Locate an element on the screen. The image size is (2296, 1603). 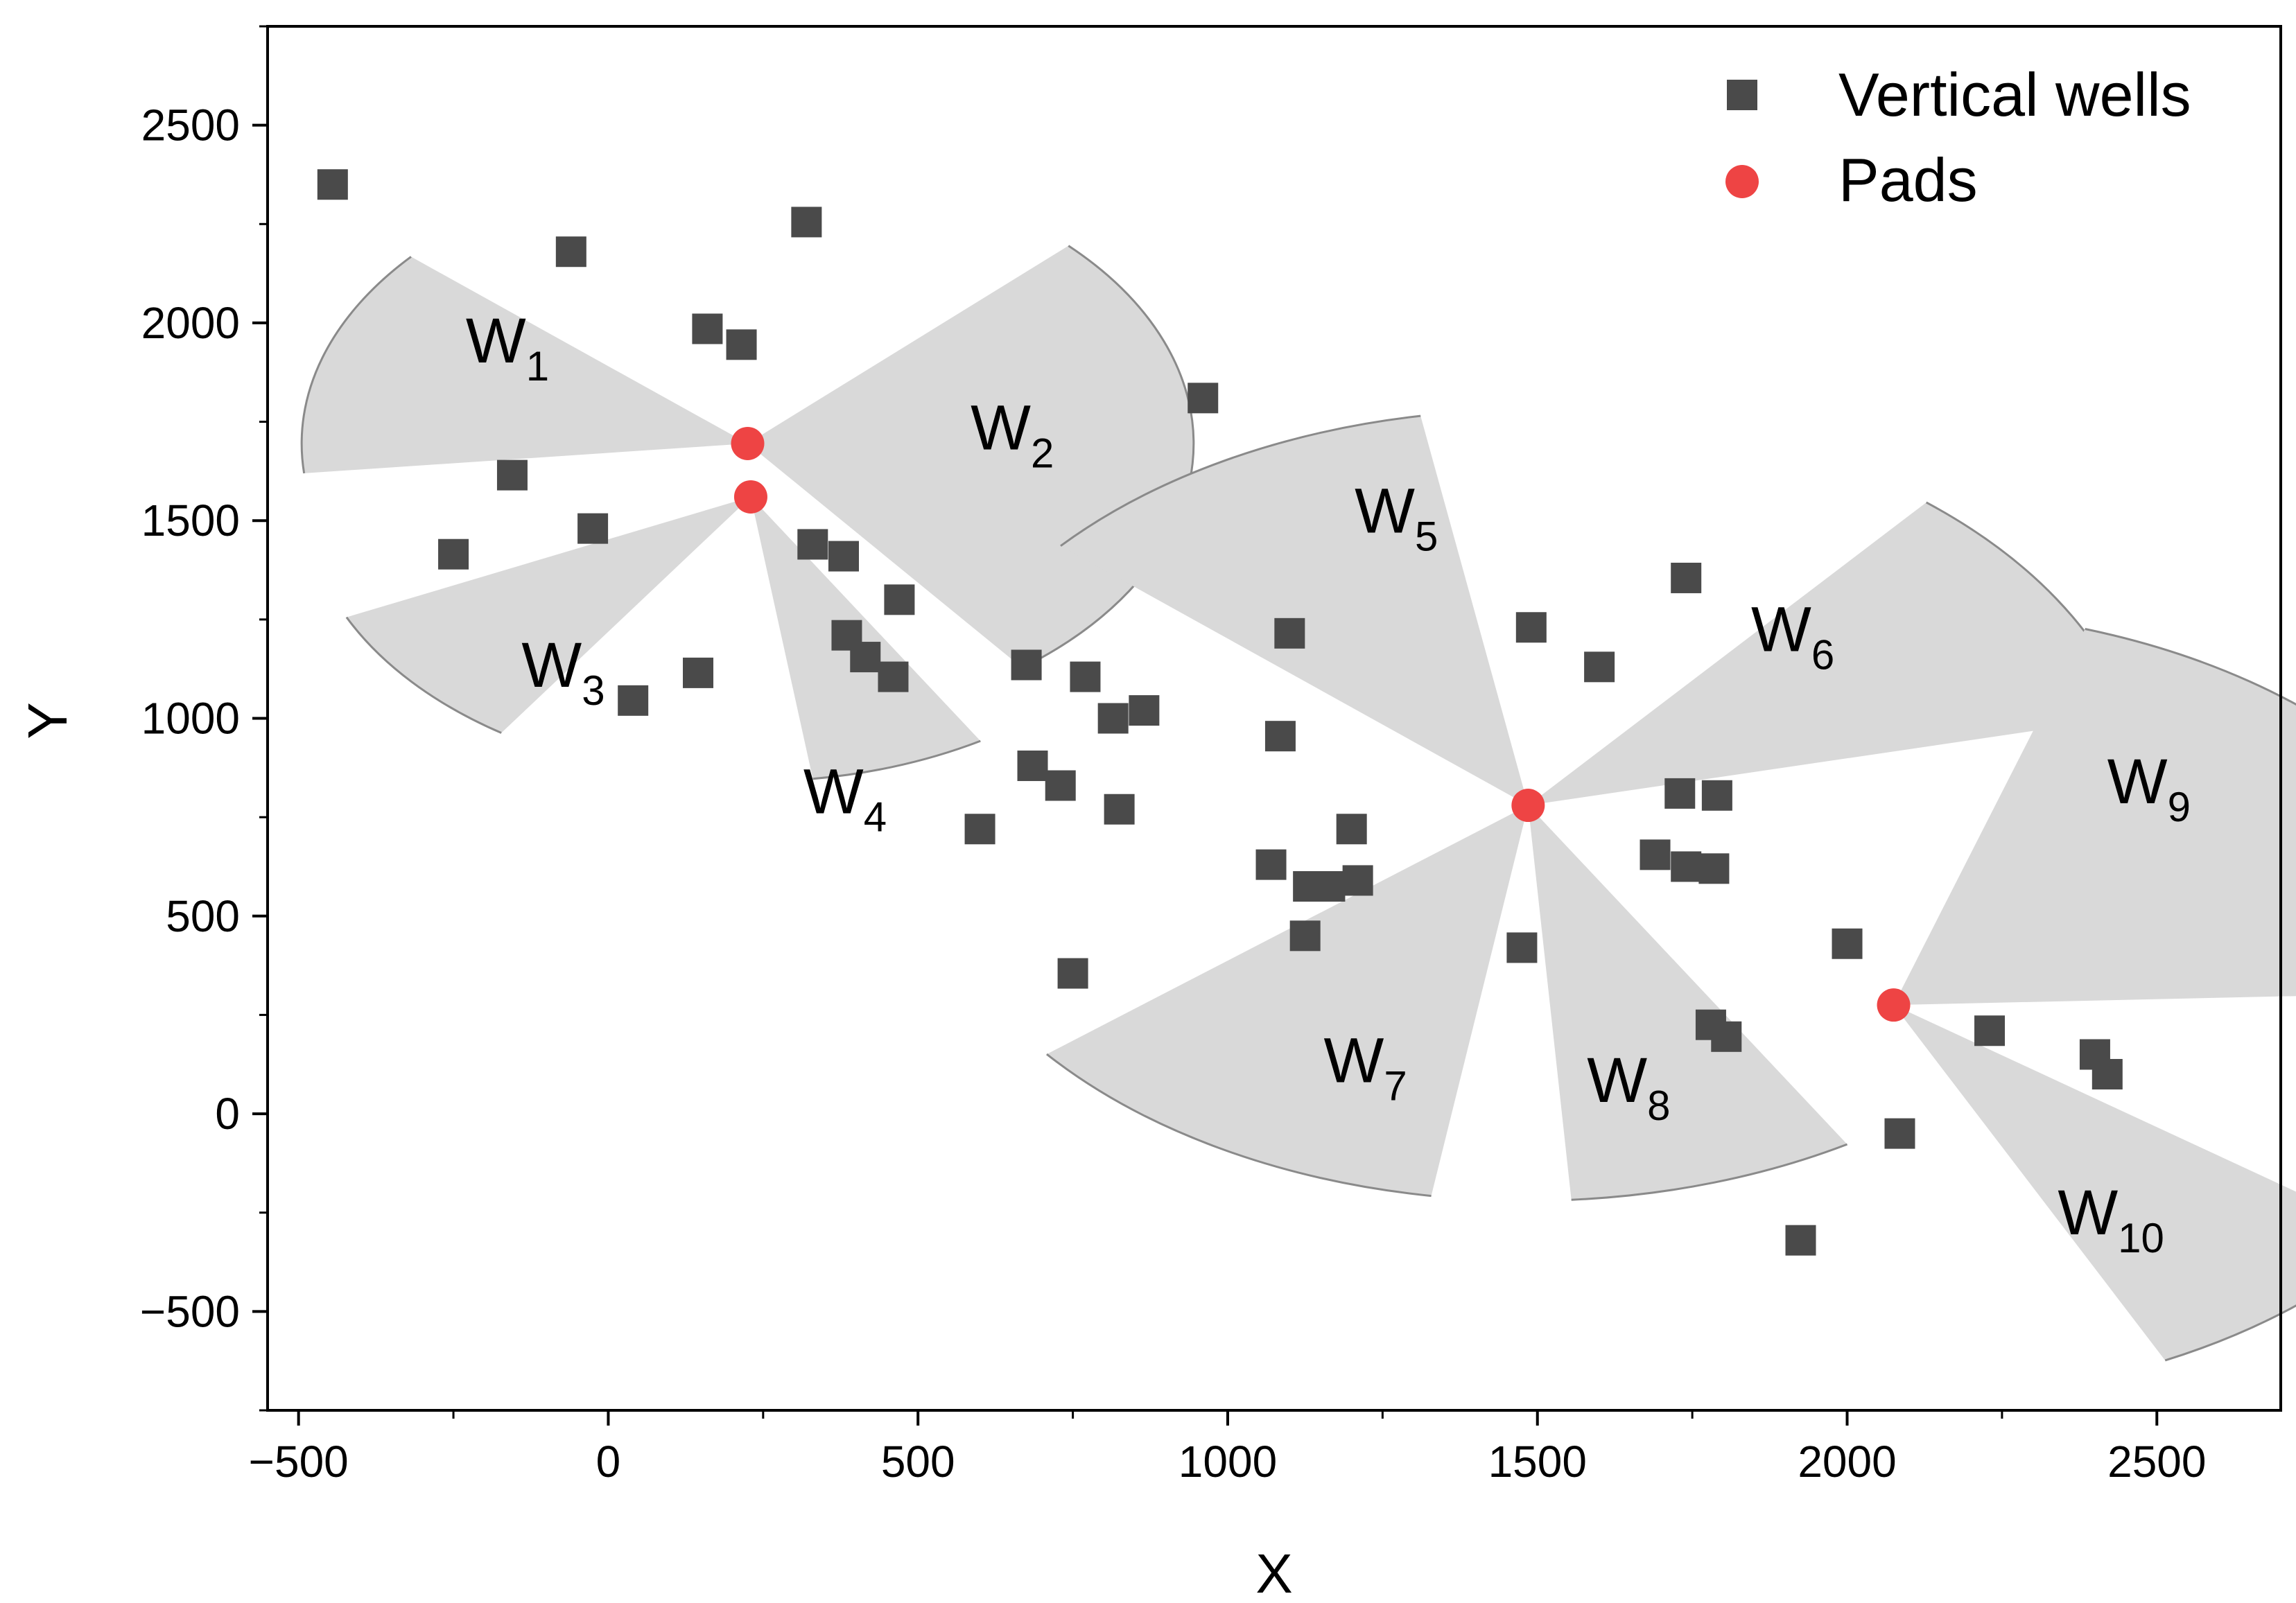
legend-marker-pads is located at coordinates (1742, 181).